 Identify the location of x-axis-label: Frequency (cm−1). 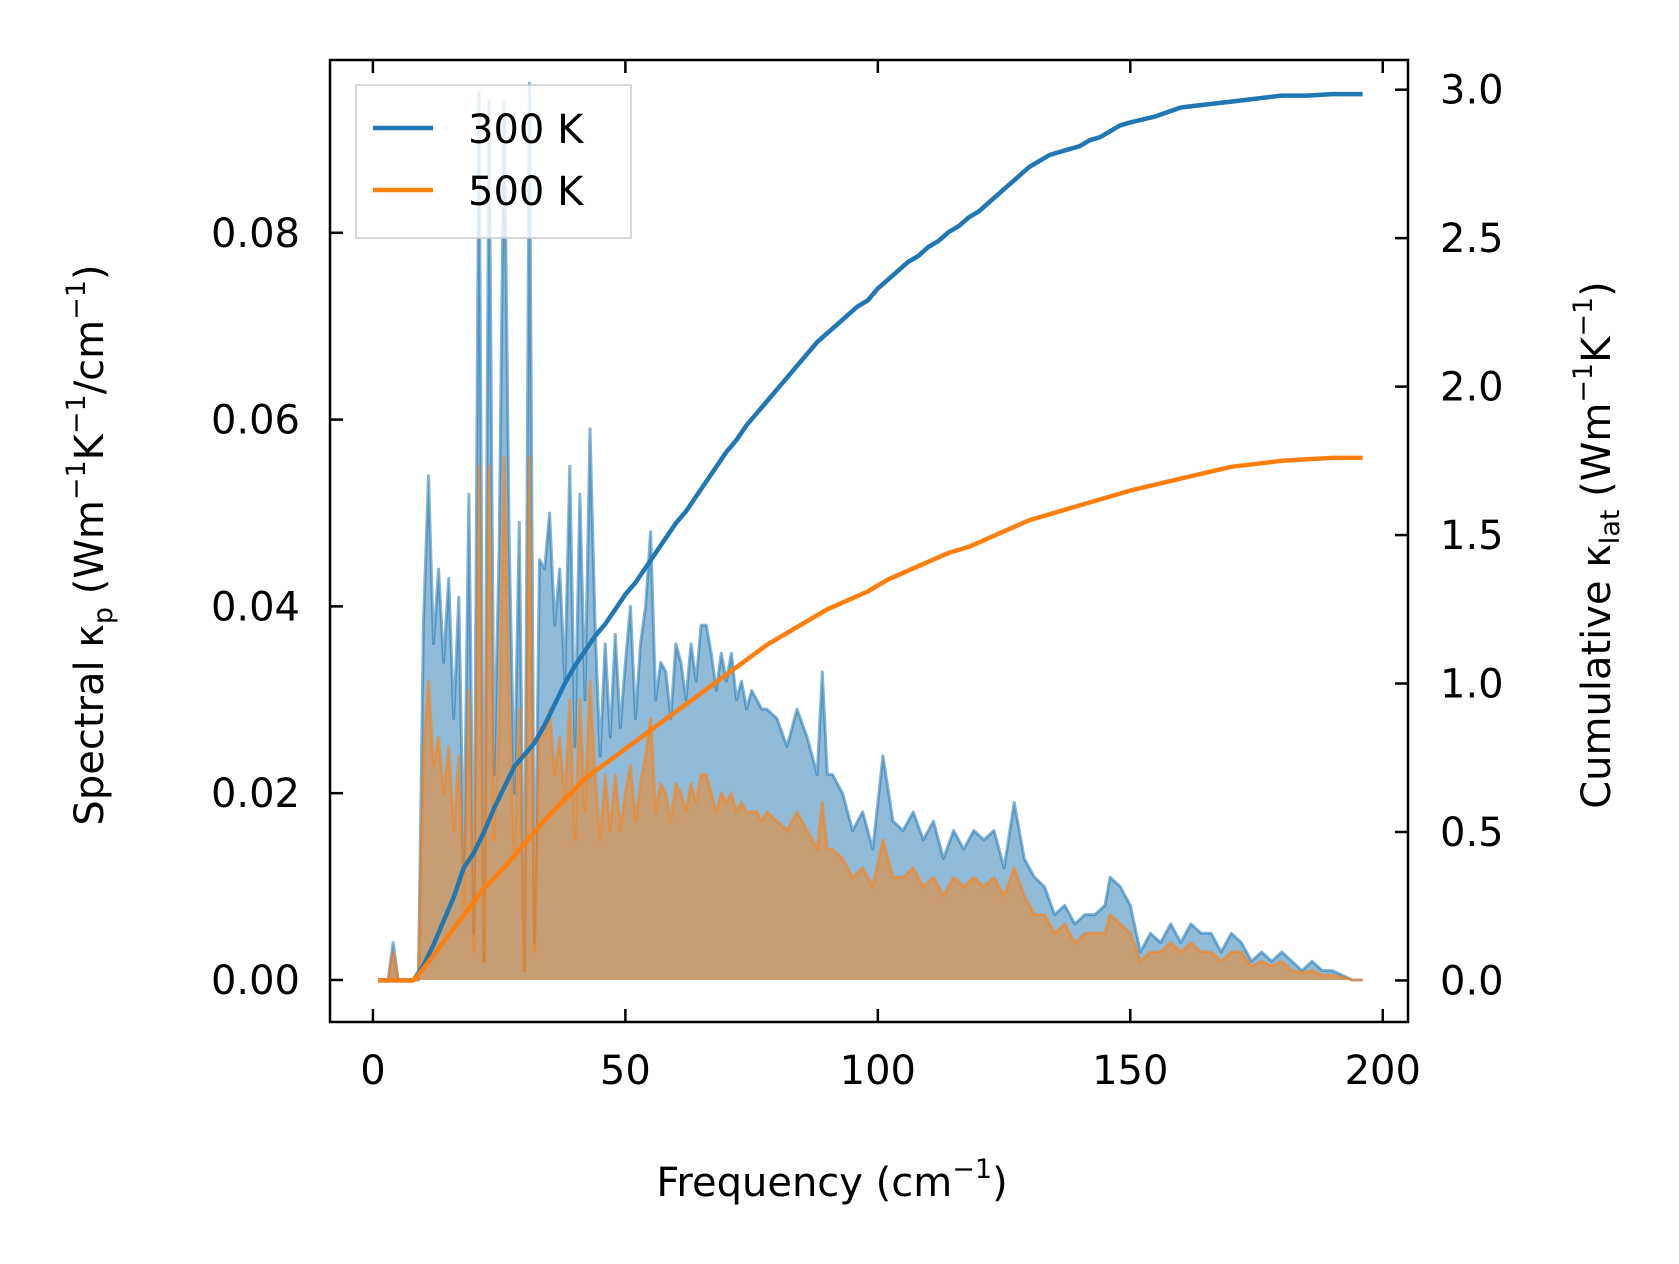
(831, 1180).